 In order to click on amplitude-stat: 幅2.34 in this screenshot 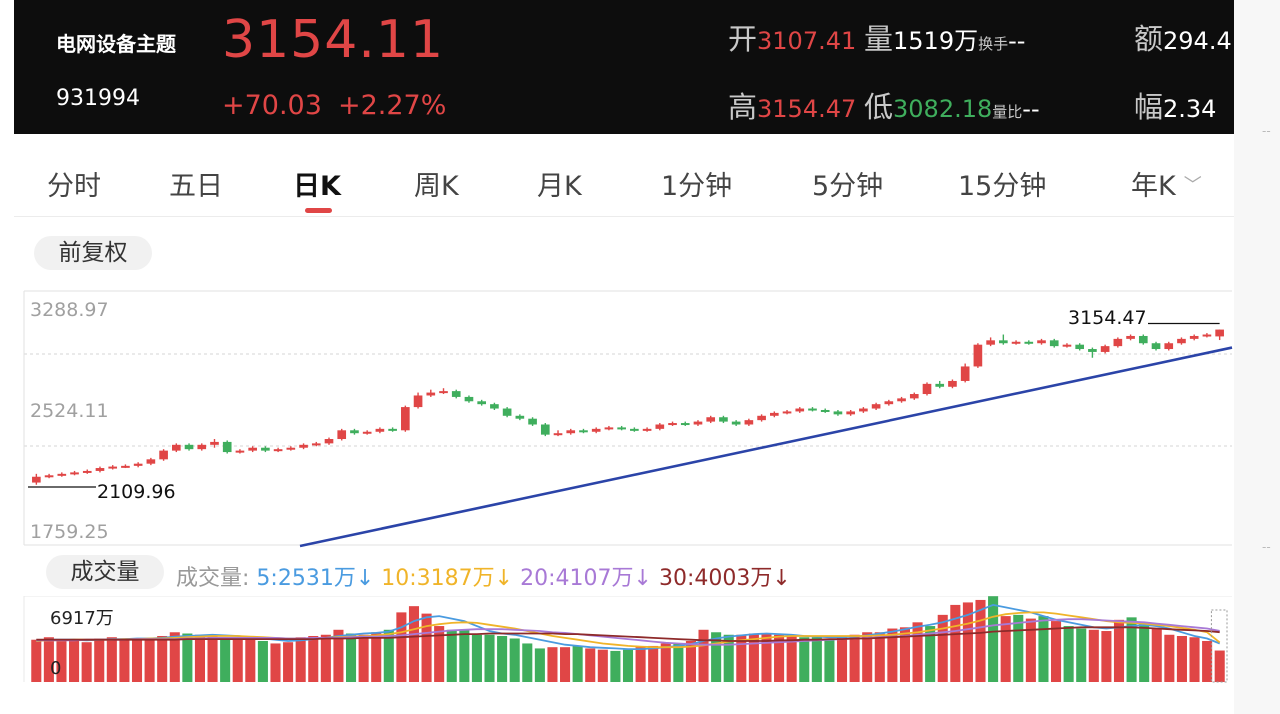, I will do `click(1175, 107)`.